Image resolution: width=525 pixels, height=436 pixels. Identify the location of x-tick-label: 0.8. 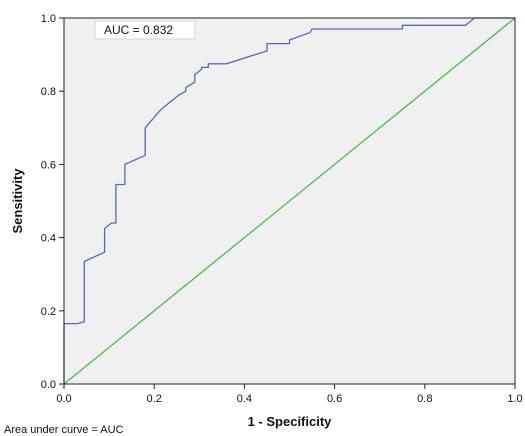
(424, 399).